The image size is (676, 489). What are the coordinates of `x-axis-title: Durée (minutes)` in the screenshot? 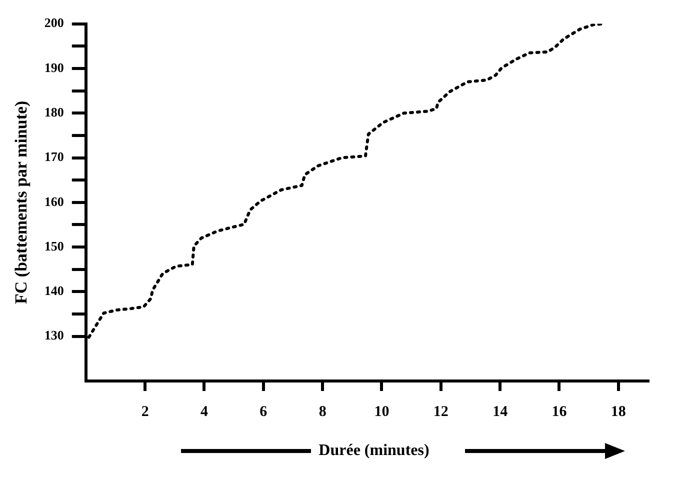 It's located at (374, 451).